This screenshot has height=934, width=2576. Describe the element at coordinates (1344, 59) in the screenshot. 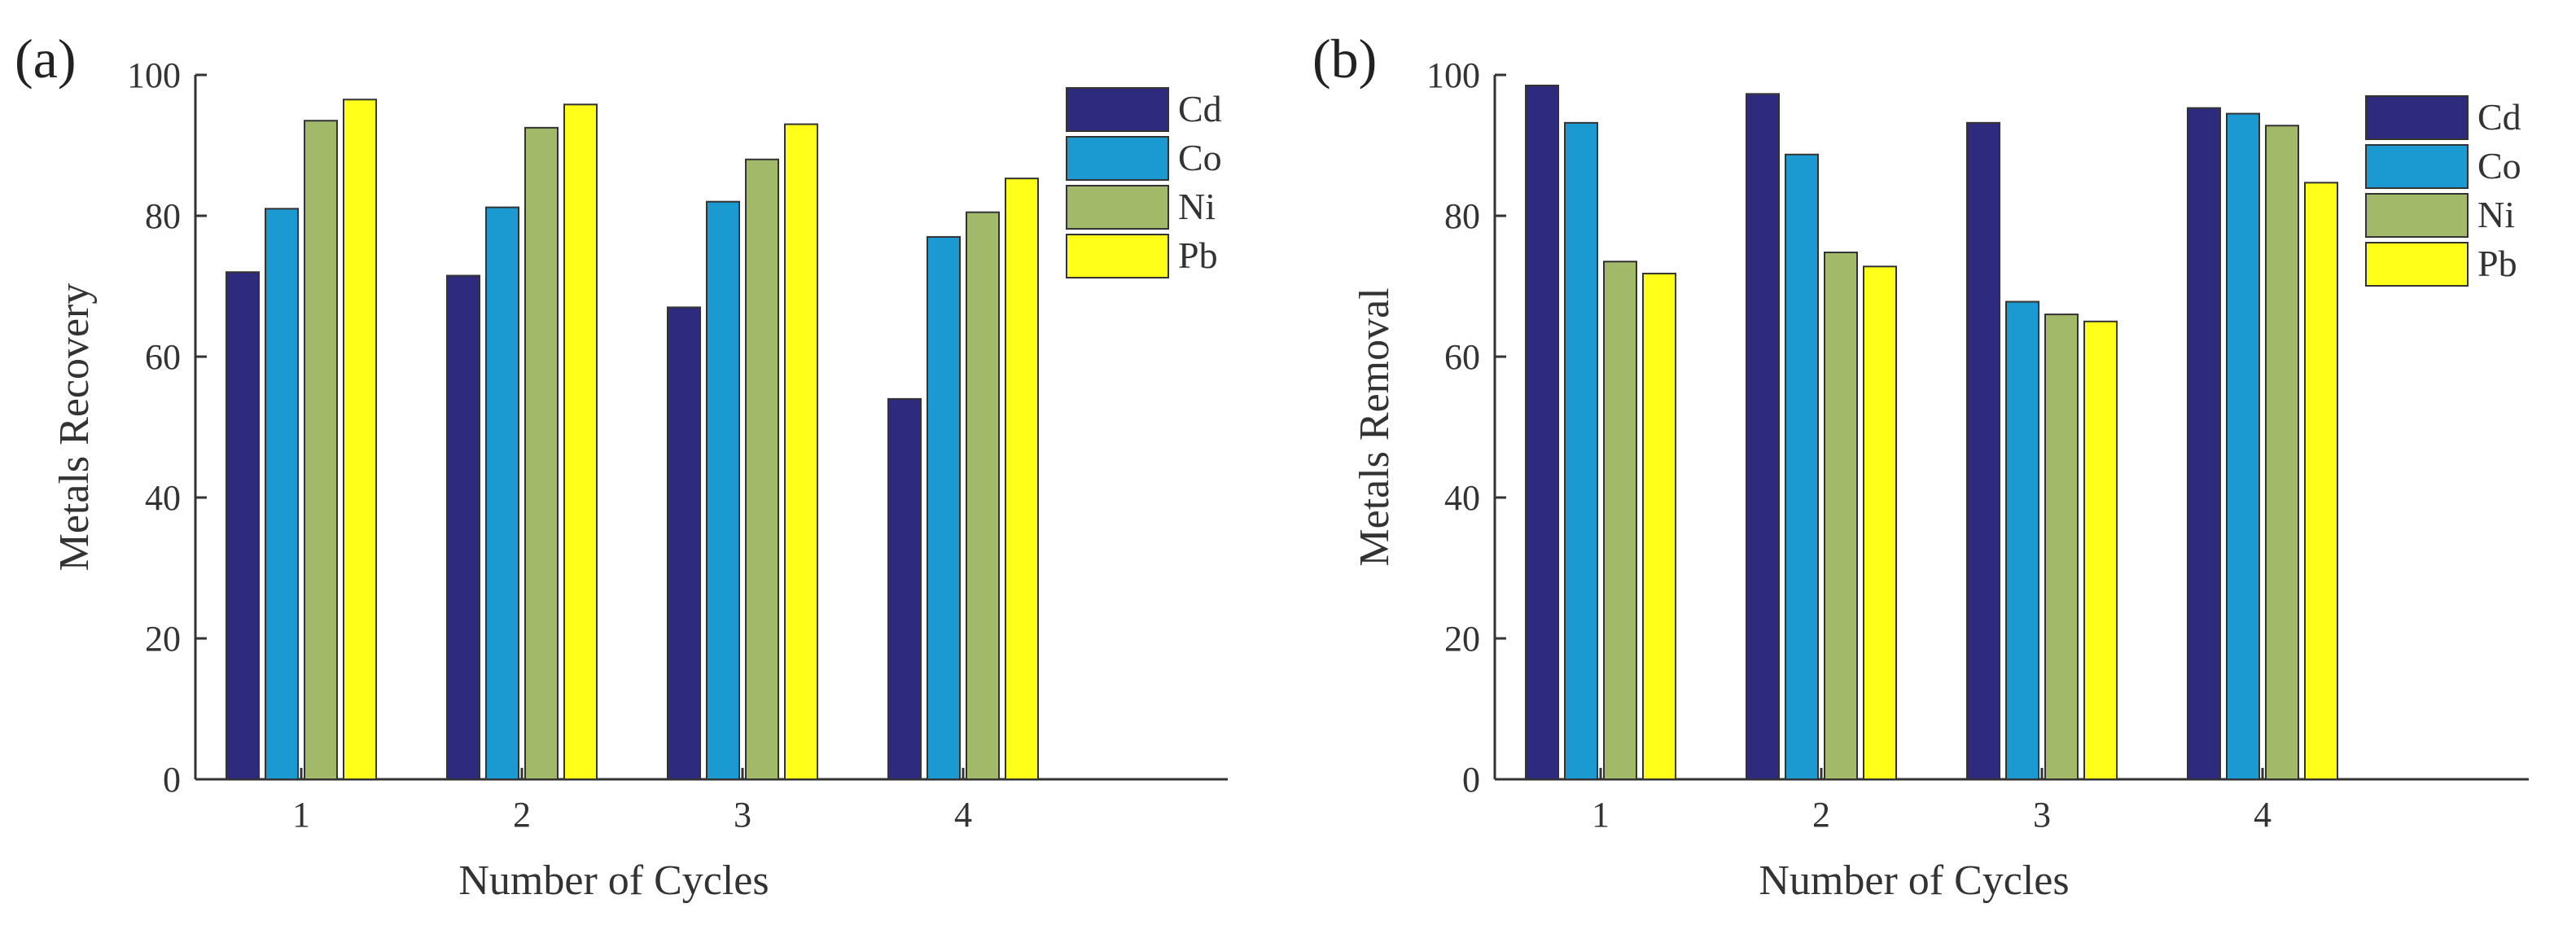

I see `panel-label: (b)` at that location.